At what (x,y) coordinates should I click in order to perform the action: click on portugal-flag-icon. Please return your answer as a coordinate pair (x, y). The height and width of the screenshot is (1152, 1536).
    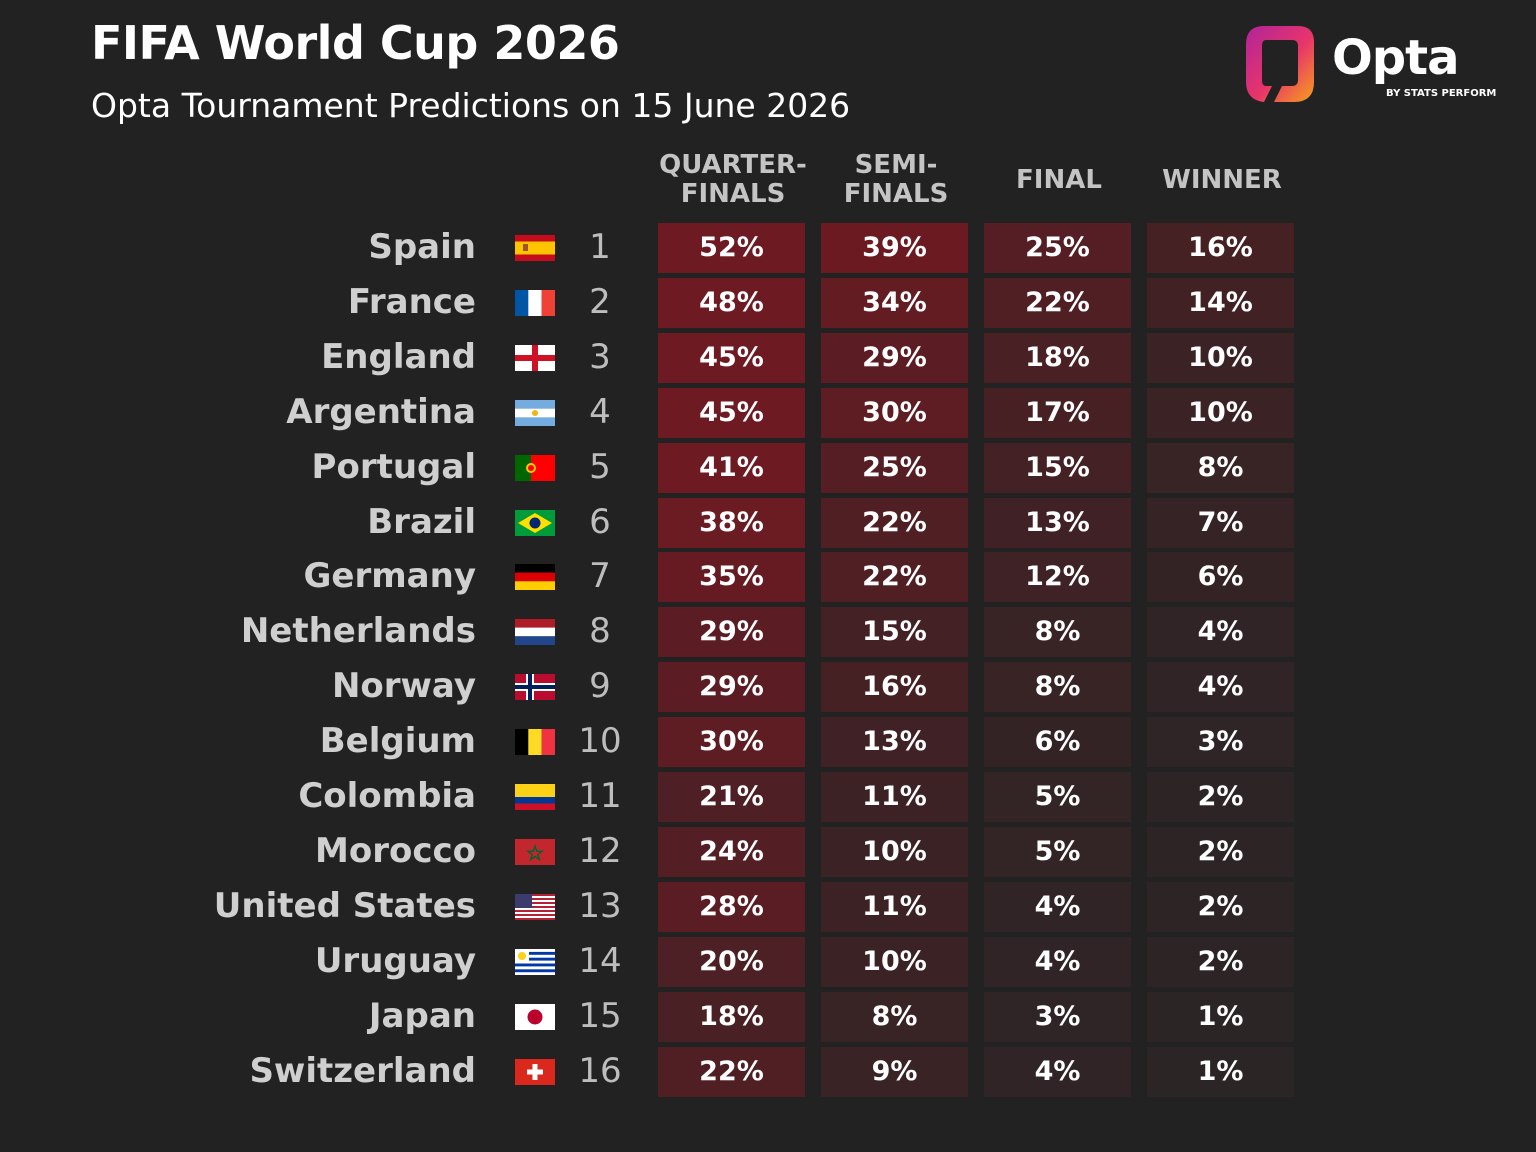
    Looking at the image, I should click on (535, 467).